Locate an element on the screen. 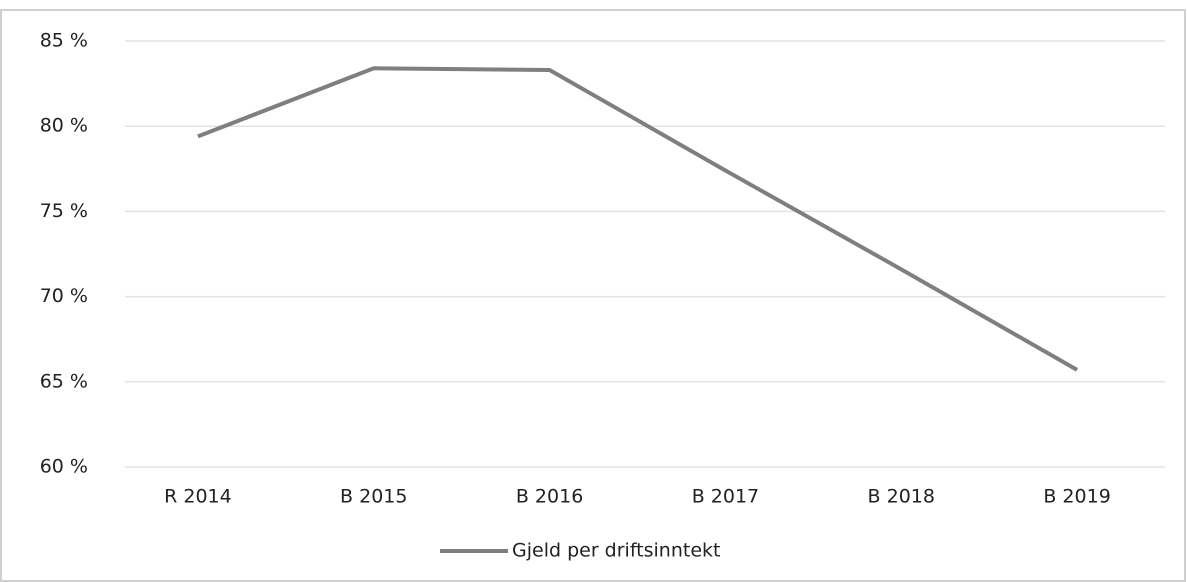 Image resolution: width=1187 pixels, height=582 pixels. y-tick-label: 80 % is located at coordinates (64, 126).